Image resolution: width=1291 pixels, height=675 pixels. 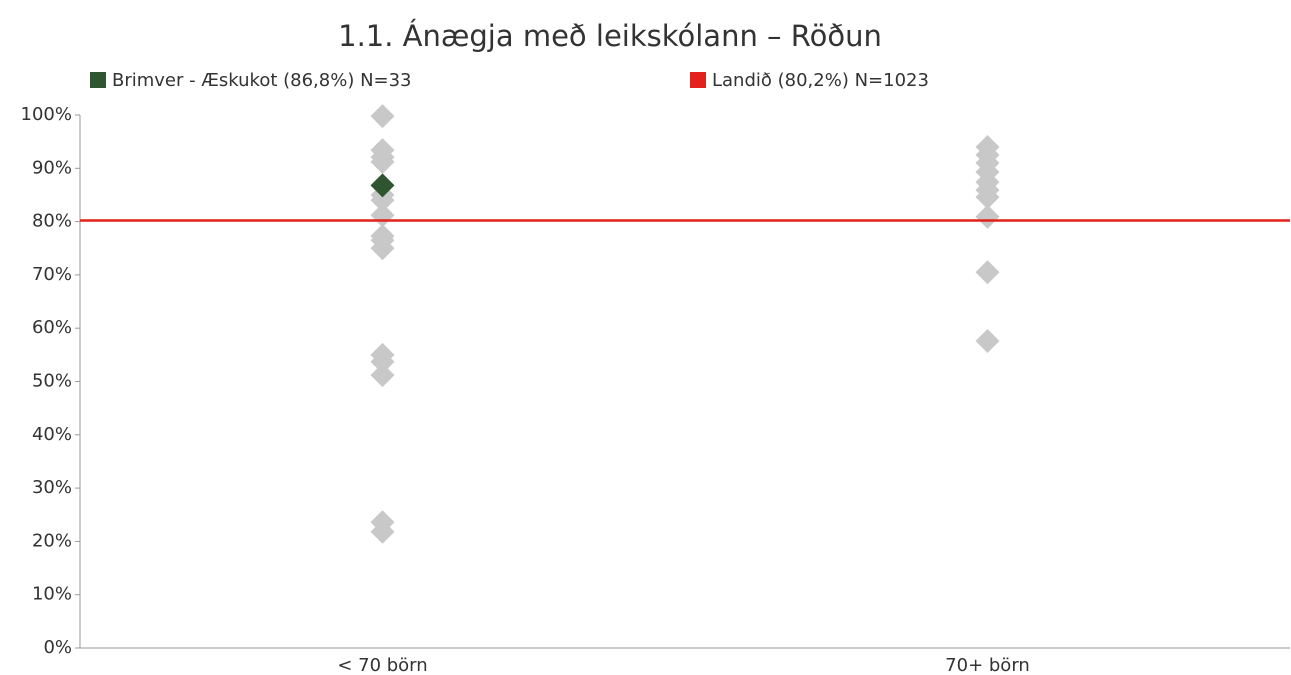 I want to click on y-tick-label: 40%, so click(x=52, y=434).